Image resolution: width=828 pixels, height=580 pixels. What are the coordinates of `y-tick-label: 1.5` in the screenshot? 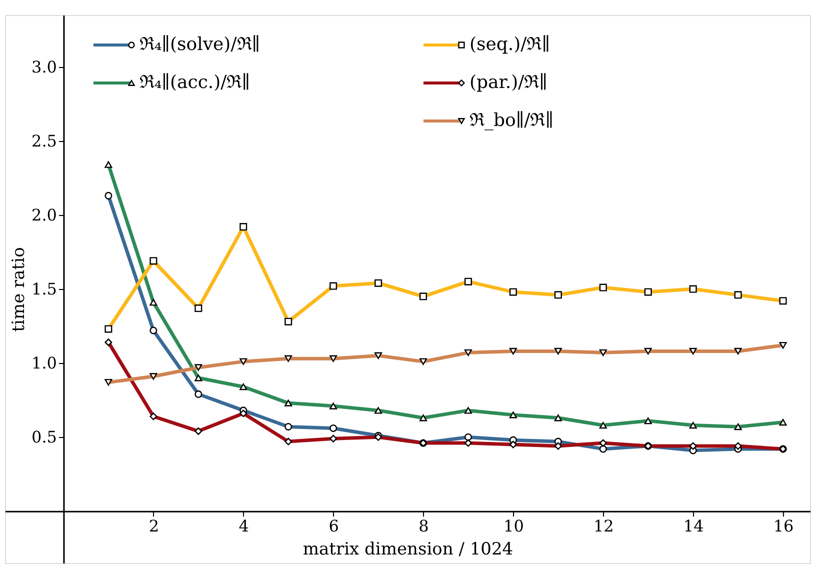 It's located at (44, 289).